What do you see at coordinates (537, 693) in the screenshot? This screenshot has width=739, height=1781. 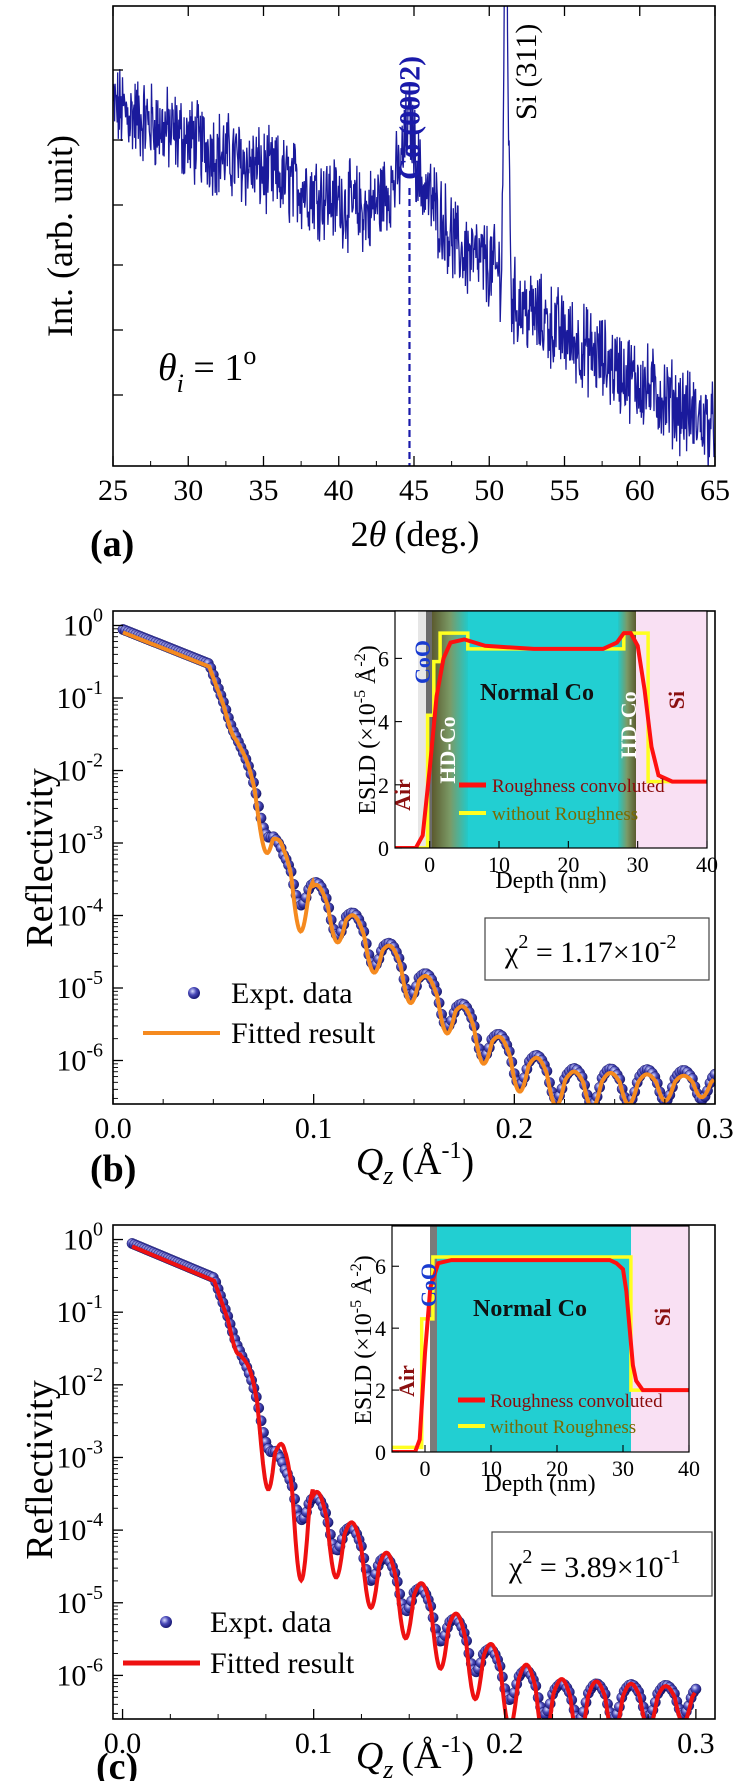 I see `region-normal-co-label: Normal Co` at bounding box center [537, 693].